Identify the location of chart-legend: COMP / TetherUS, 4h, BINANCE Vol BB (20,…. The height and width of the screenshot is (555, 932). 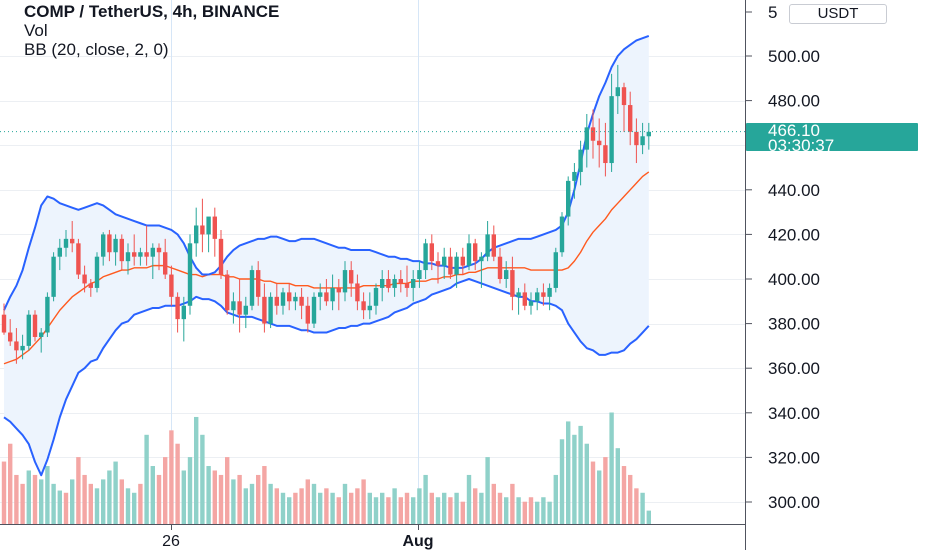
(151, 30).